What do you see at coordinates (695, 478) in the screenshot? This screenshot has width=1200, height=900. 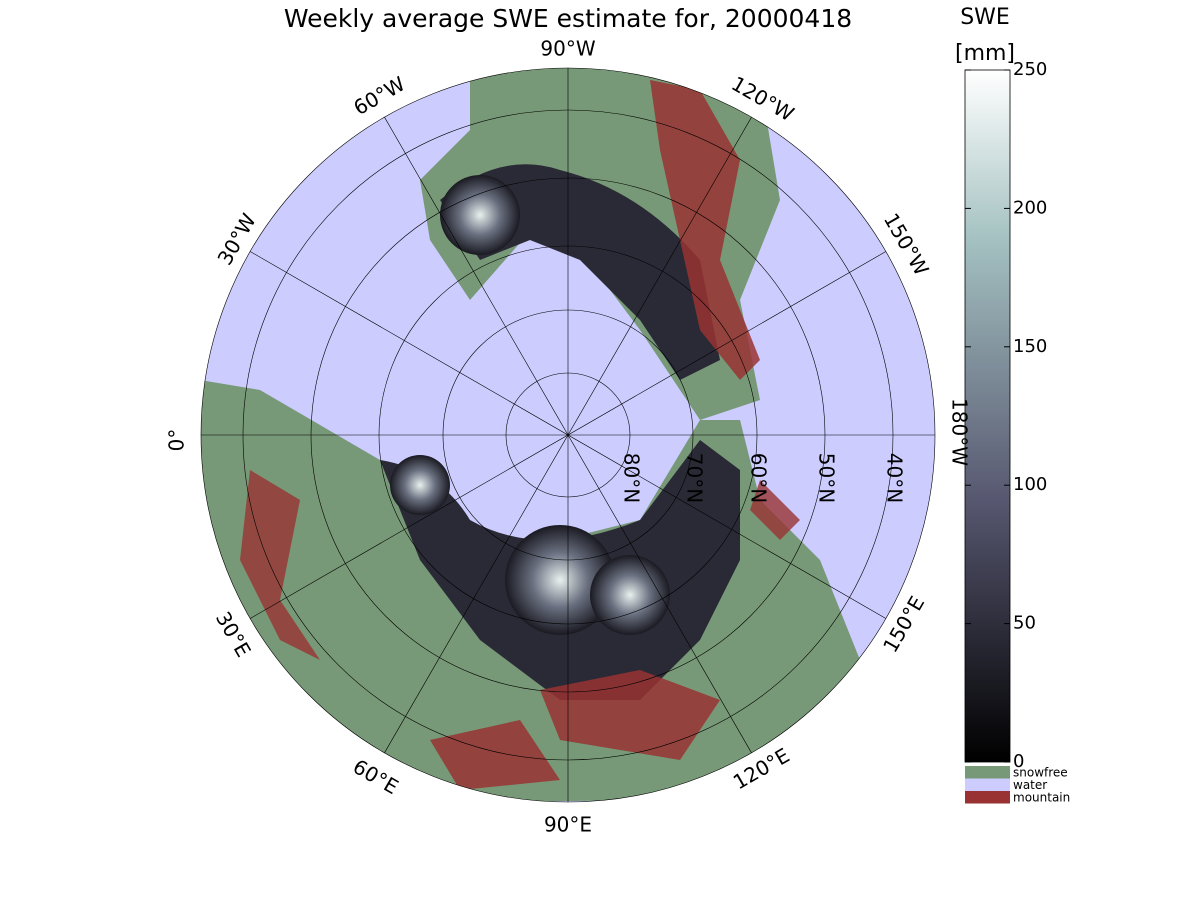 I see `latitude-label: 70°N` at bounding box center [695, 478].